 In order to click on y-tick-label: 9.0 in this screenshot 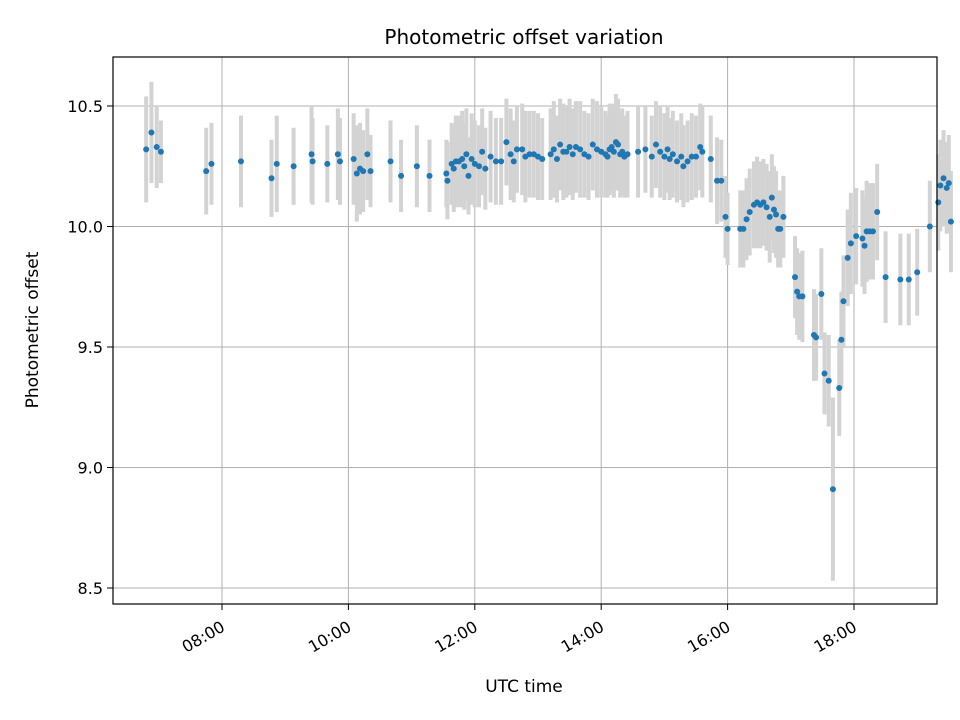, I will do `click(90, 468)`.